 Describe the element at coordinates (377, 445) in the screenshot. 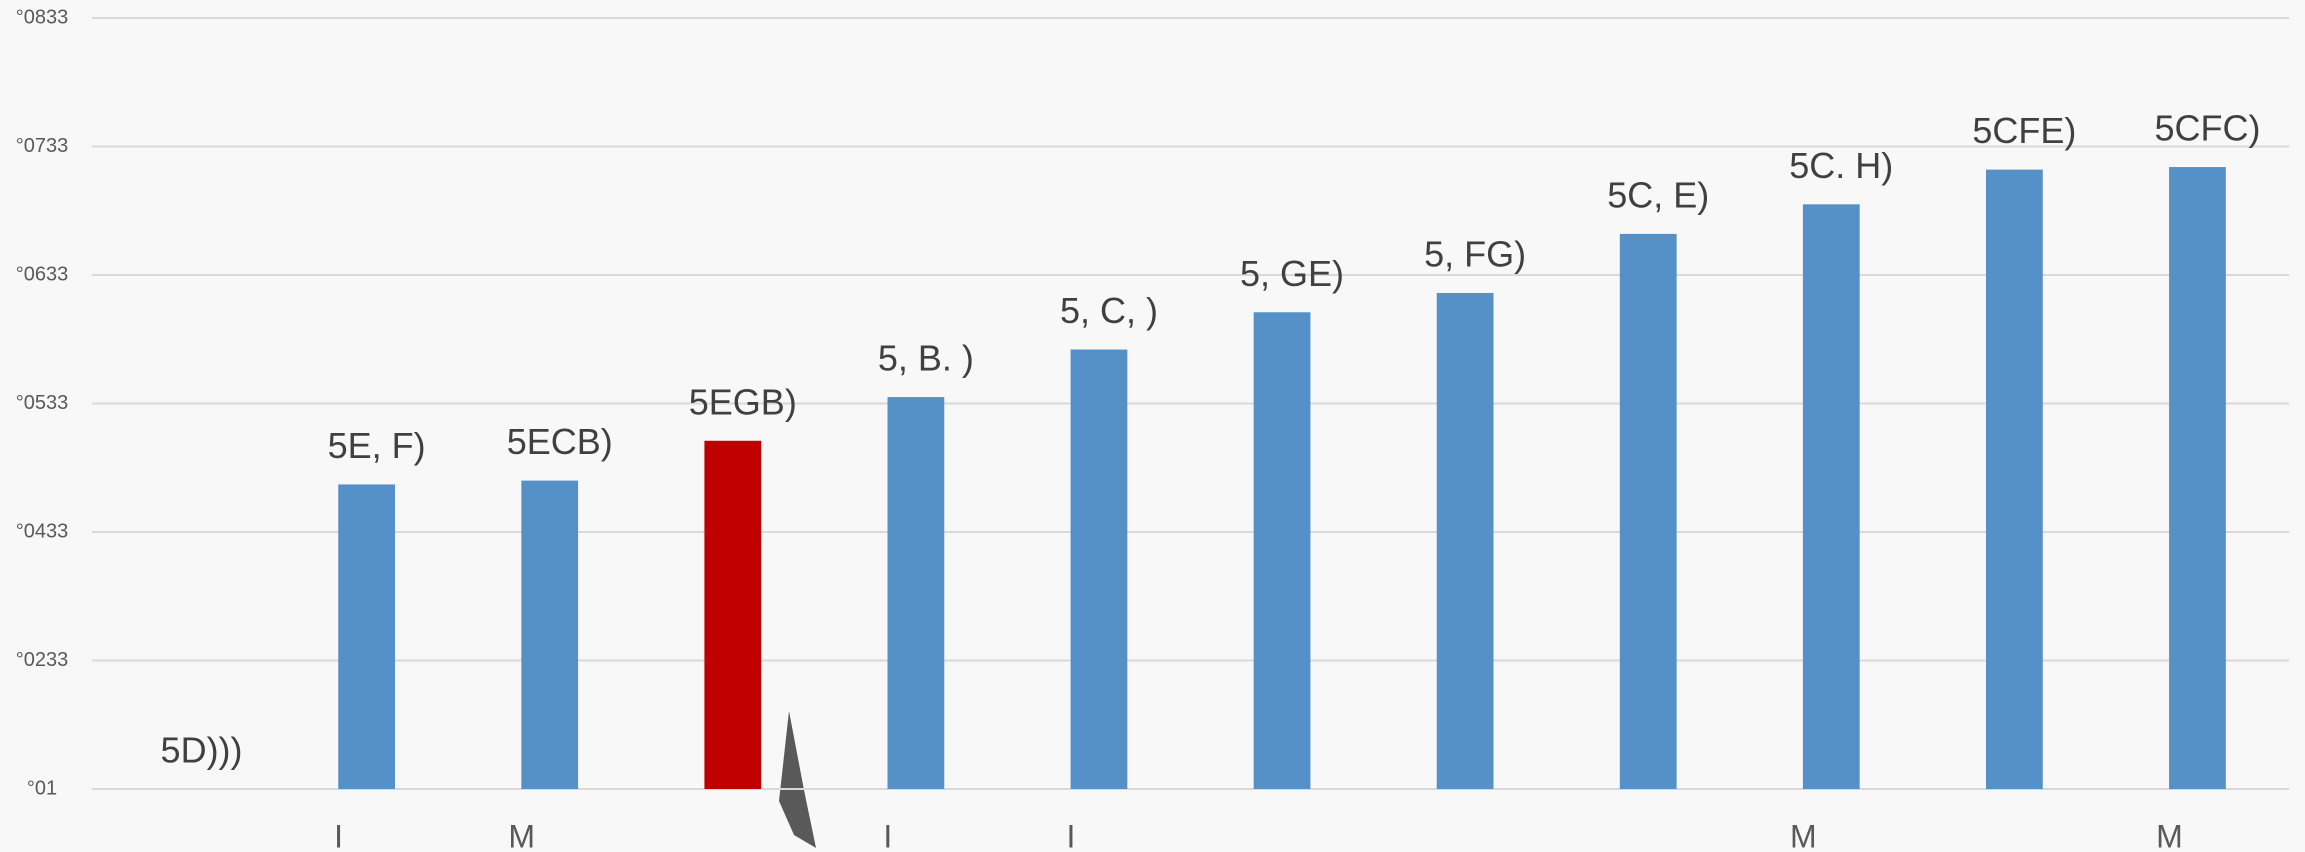

I see `data-label: 5E, F)` at that location.